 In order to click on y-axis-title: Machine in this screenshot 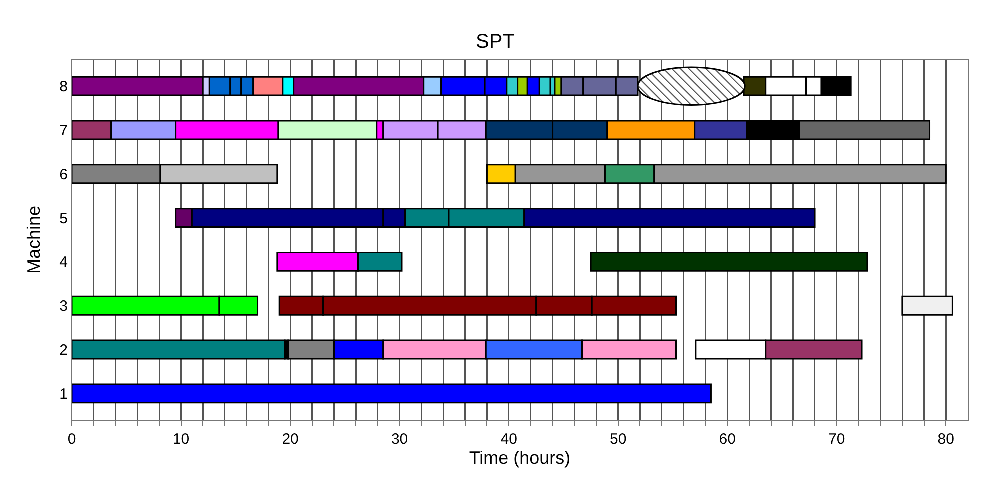, I will do `click(34, 240)`.